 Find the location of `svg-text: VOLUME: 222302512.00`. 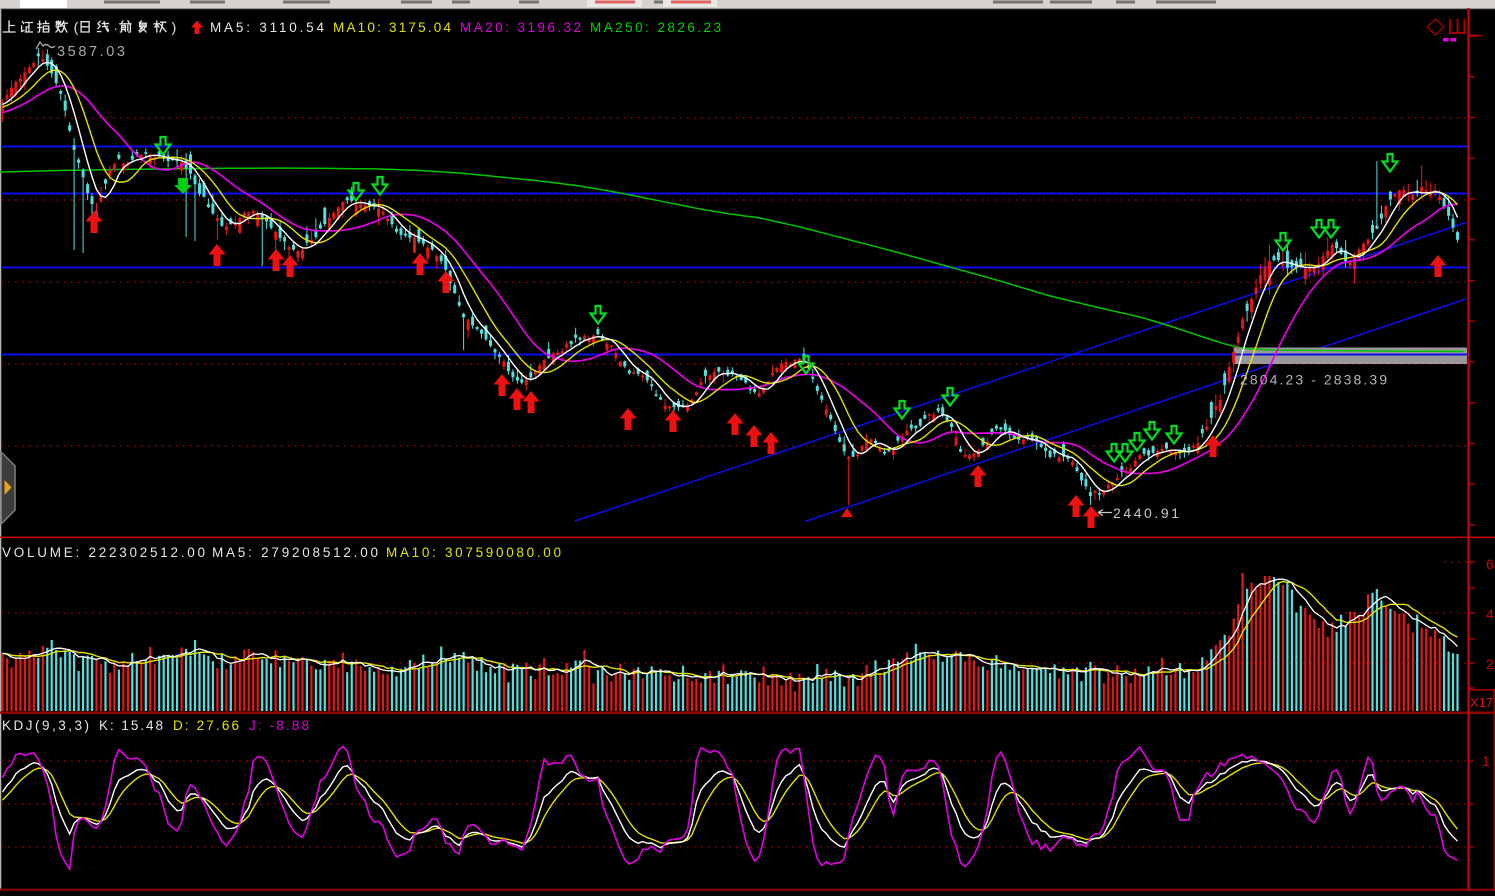

svg-text: VOLUME: 222302512.00 is located at coordinates (103, 552).